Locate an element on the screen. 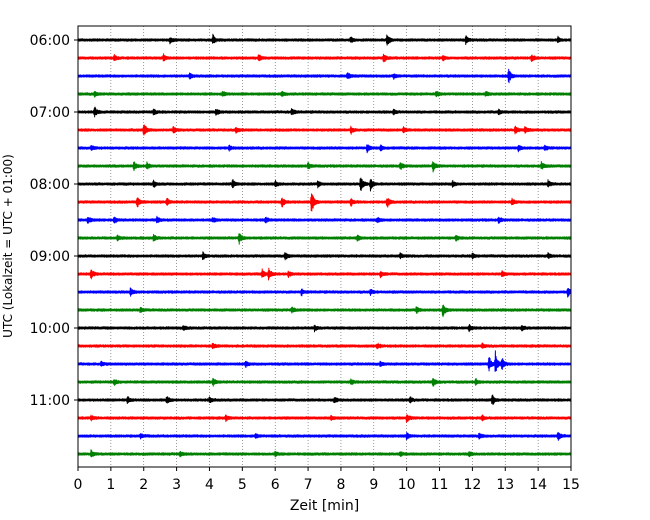 This screenshot has width=650, height=520. y-axis-ticks: 06:00 07:00 08:00 09:00 10:00 11:00 is located at coordinates (54, 221).